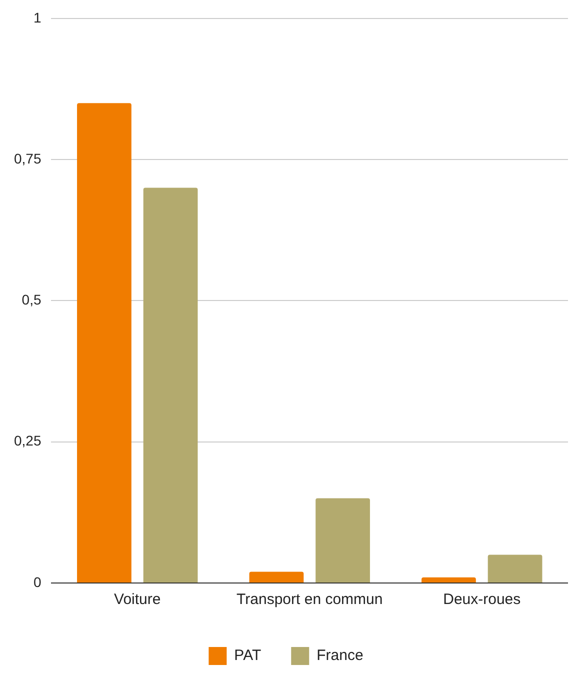  Describe the element at coordinates (309, 599) in the screenshot. I see `x-tick-label: Transport en commun` at that location.